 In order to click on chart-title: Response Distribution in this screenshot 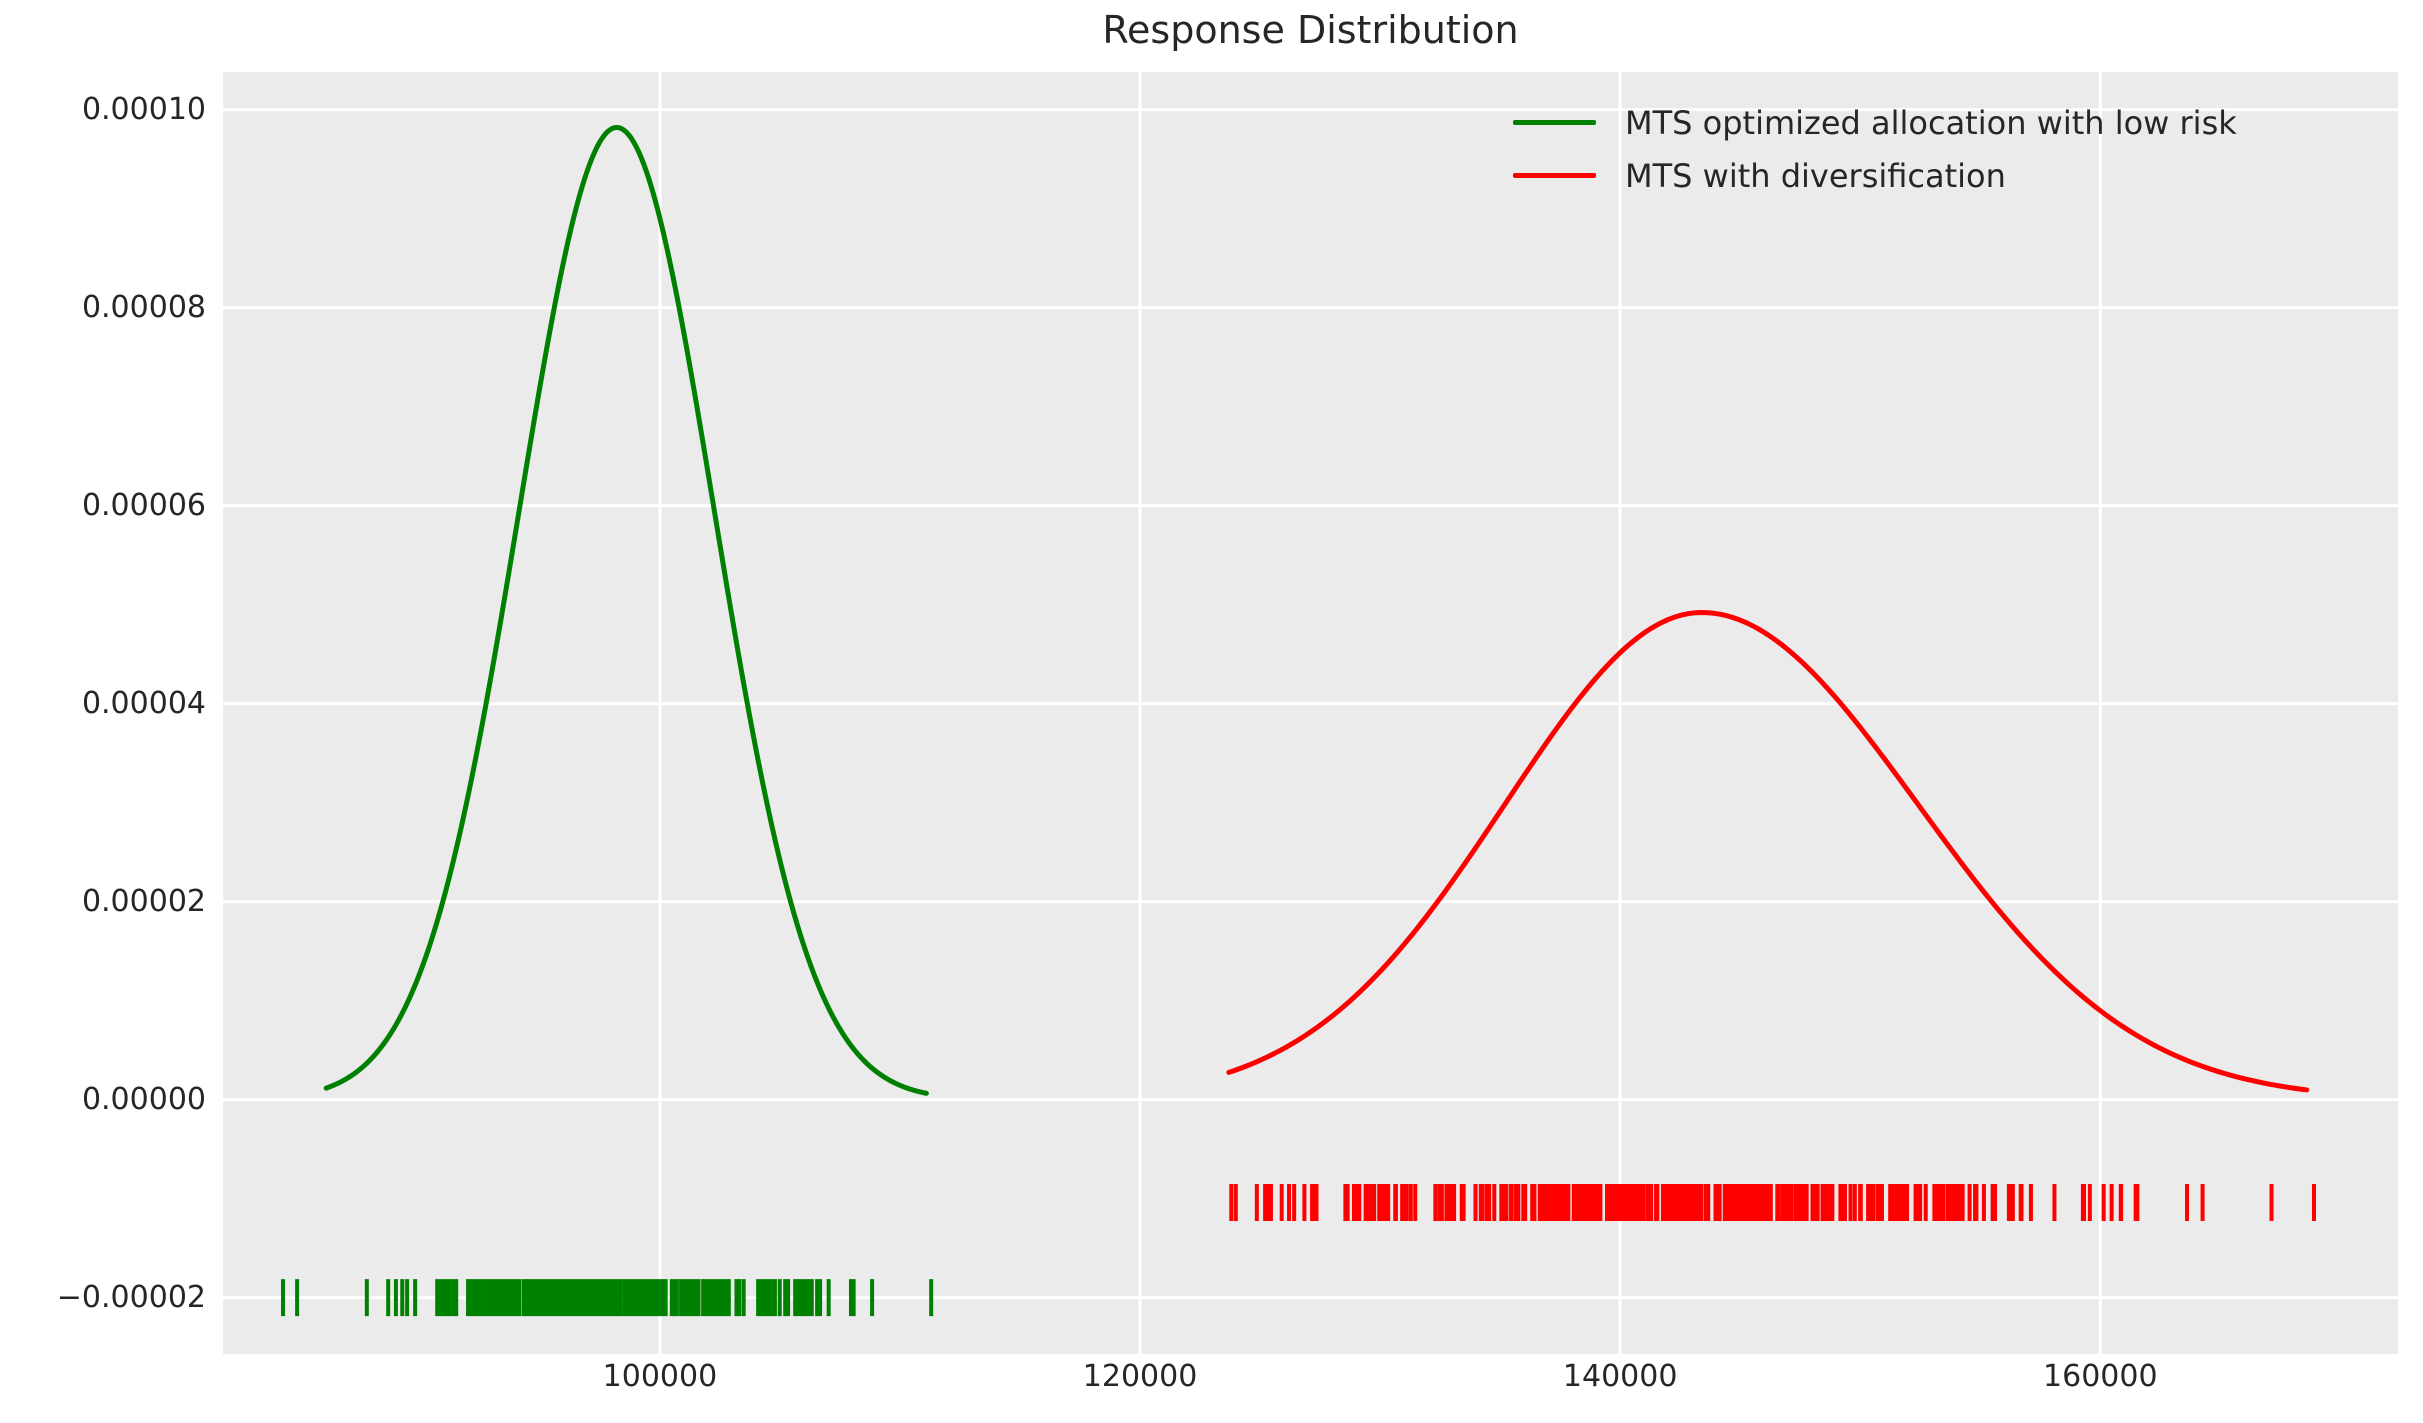, I will do `click(1310, 30)`.